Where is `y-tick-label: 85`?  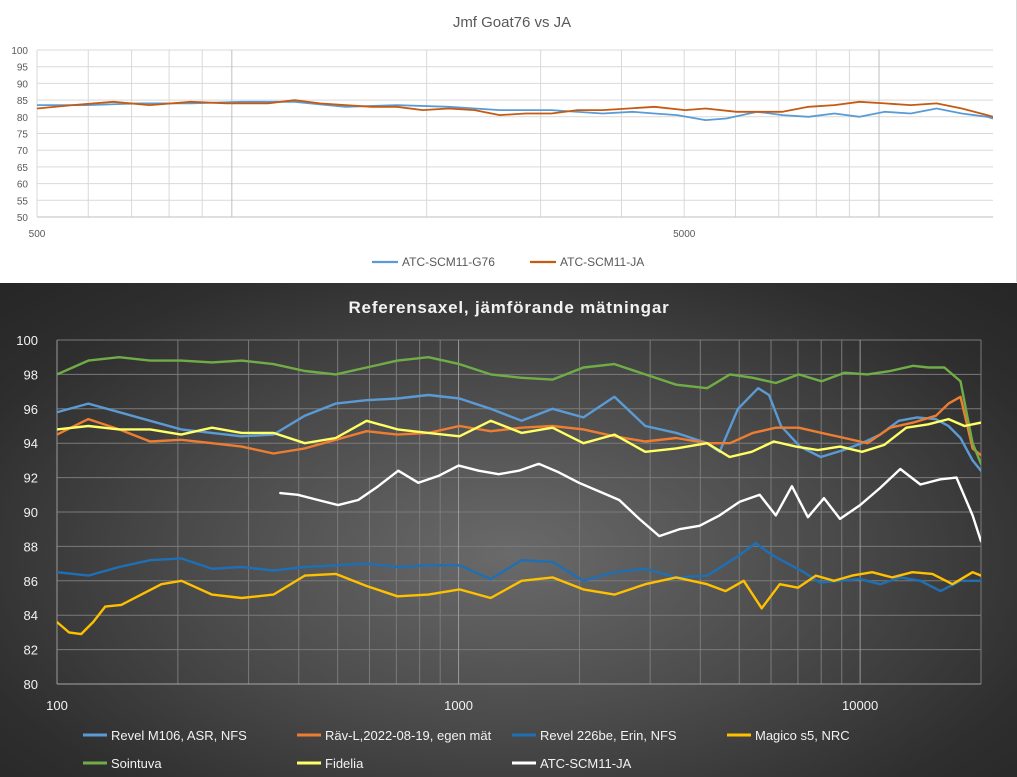 y-tick-label: 85 is located at coordinates (23, 101).